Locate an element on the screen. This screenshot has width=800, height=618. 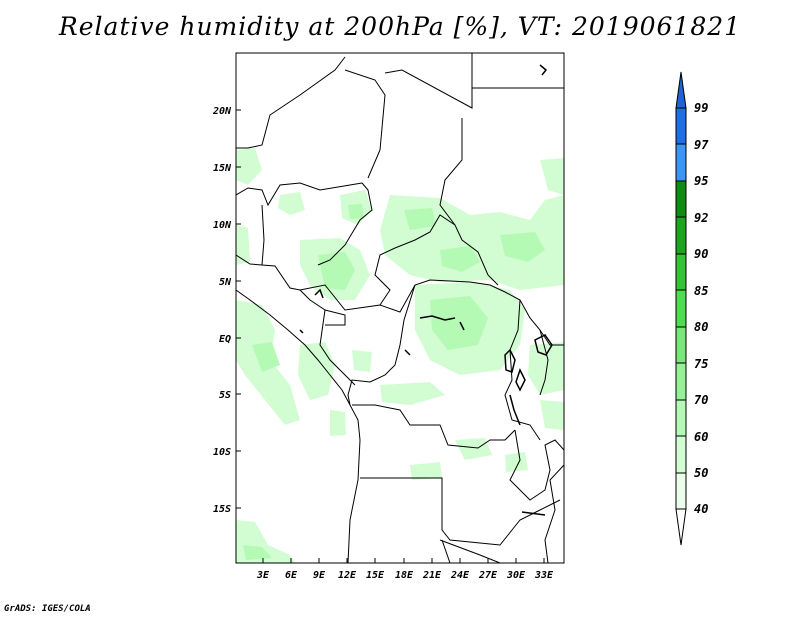
y-tick-label: 20N is located at coordinates (222, 111).